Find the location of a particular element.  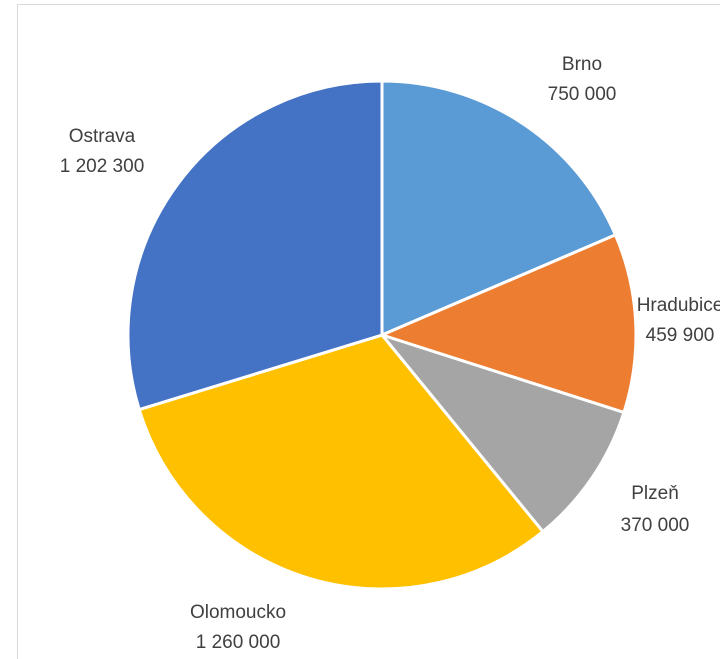

pie-slice-brno is located at coordinates (498, 208).